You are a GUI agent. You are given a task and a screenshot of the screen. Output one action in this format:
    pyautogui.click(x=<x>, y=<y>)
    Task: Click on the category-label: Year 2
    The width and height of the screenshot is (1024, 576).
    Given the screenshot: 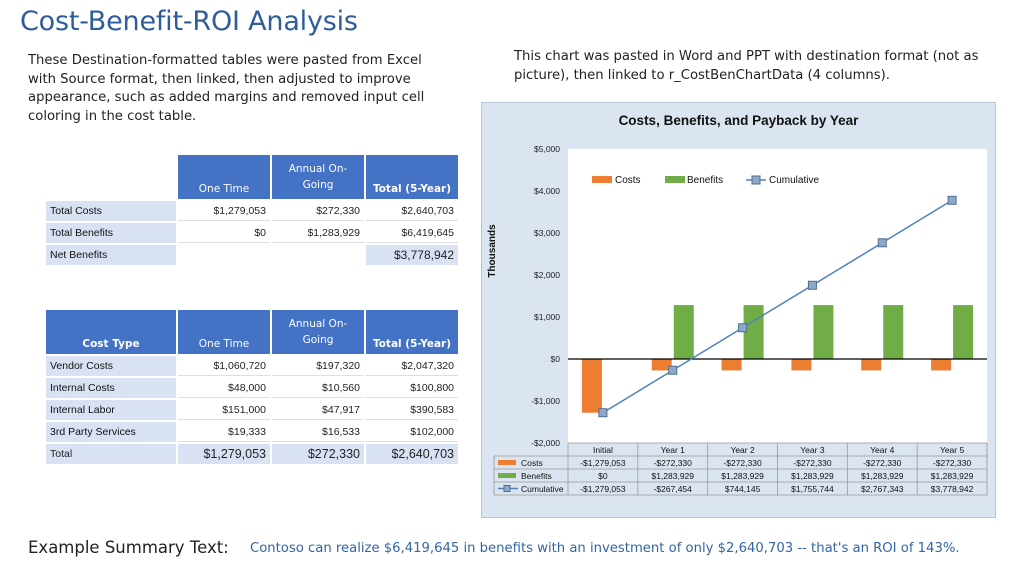 What is the action you would take?
    pyautogui.click(x=742, y=450)
    